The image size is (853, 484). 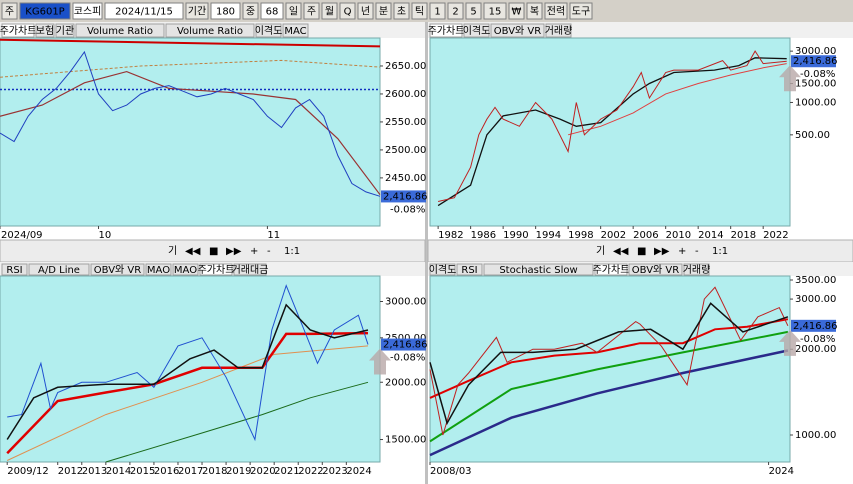 What do you see at coordinates (483, 235) in the screenshot?
I see `x-tick-label: 1986` at bounding box center [483, 235].